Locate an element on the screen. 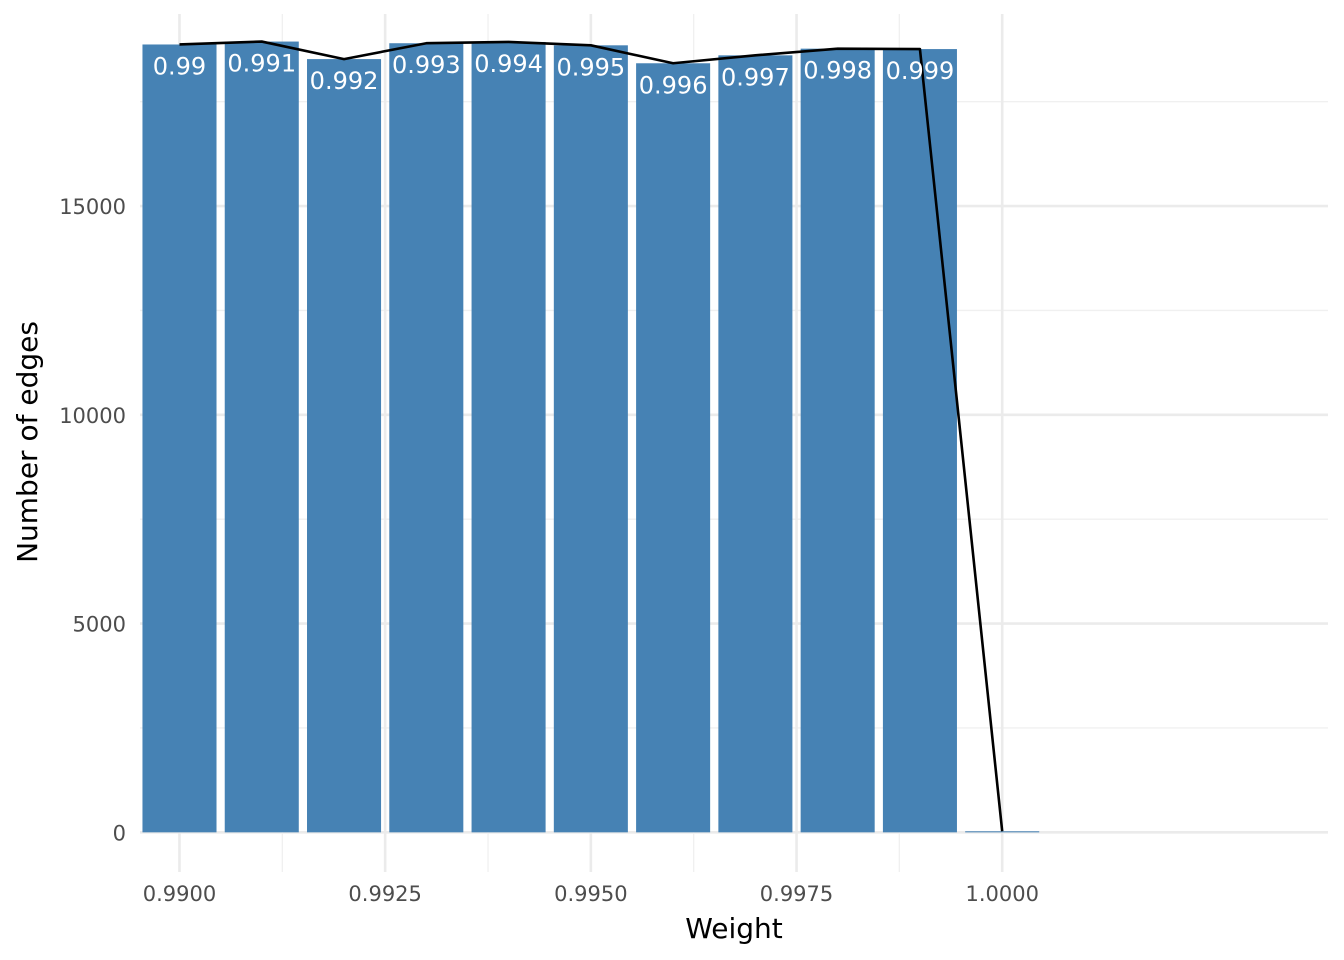  x-tick-label: 0.9900 is located at coordinates (179, 894).